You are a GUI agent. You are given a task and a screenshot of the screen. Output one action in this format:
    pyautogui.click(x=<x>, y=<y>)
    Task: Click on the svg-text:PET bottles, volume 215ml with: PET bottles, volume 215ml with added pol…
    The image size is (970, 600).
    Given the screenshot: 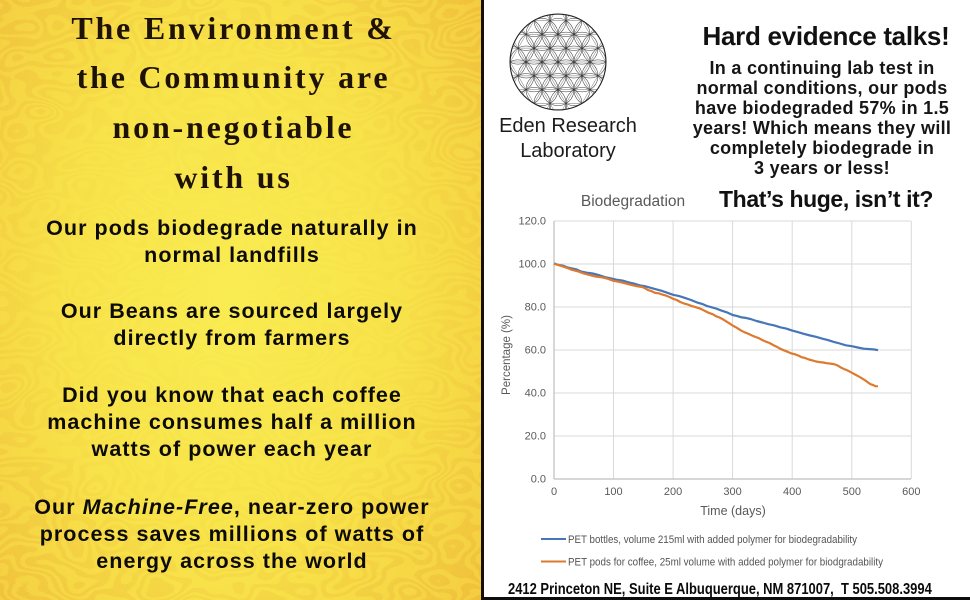 What is the action you would take?
    pyautogui.click(x=713, y=540)
    